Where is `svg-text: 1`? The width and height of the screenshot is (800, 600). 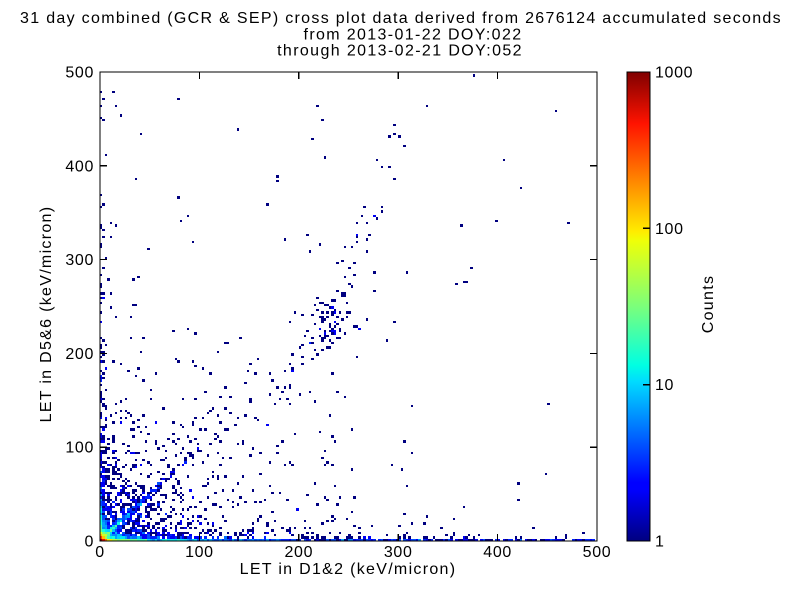 svg-text: 1 is located at coordinates (660, 542).